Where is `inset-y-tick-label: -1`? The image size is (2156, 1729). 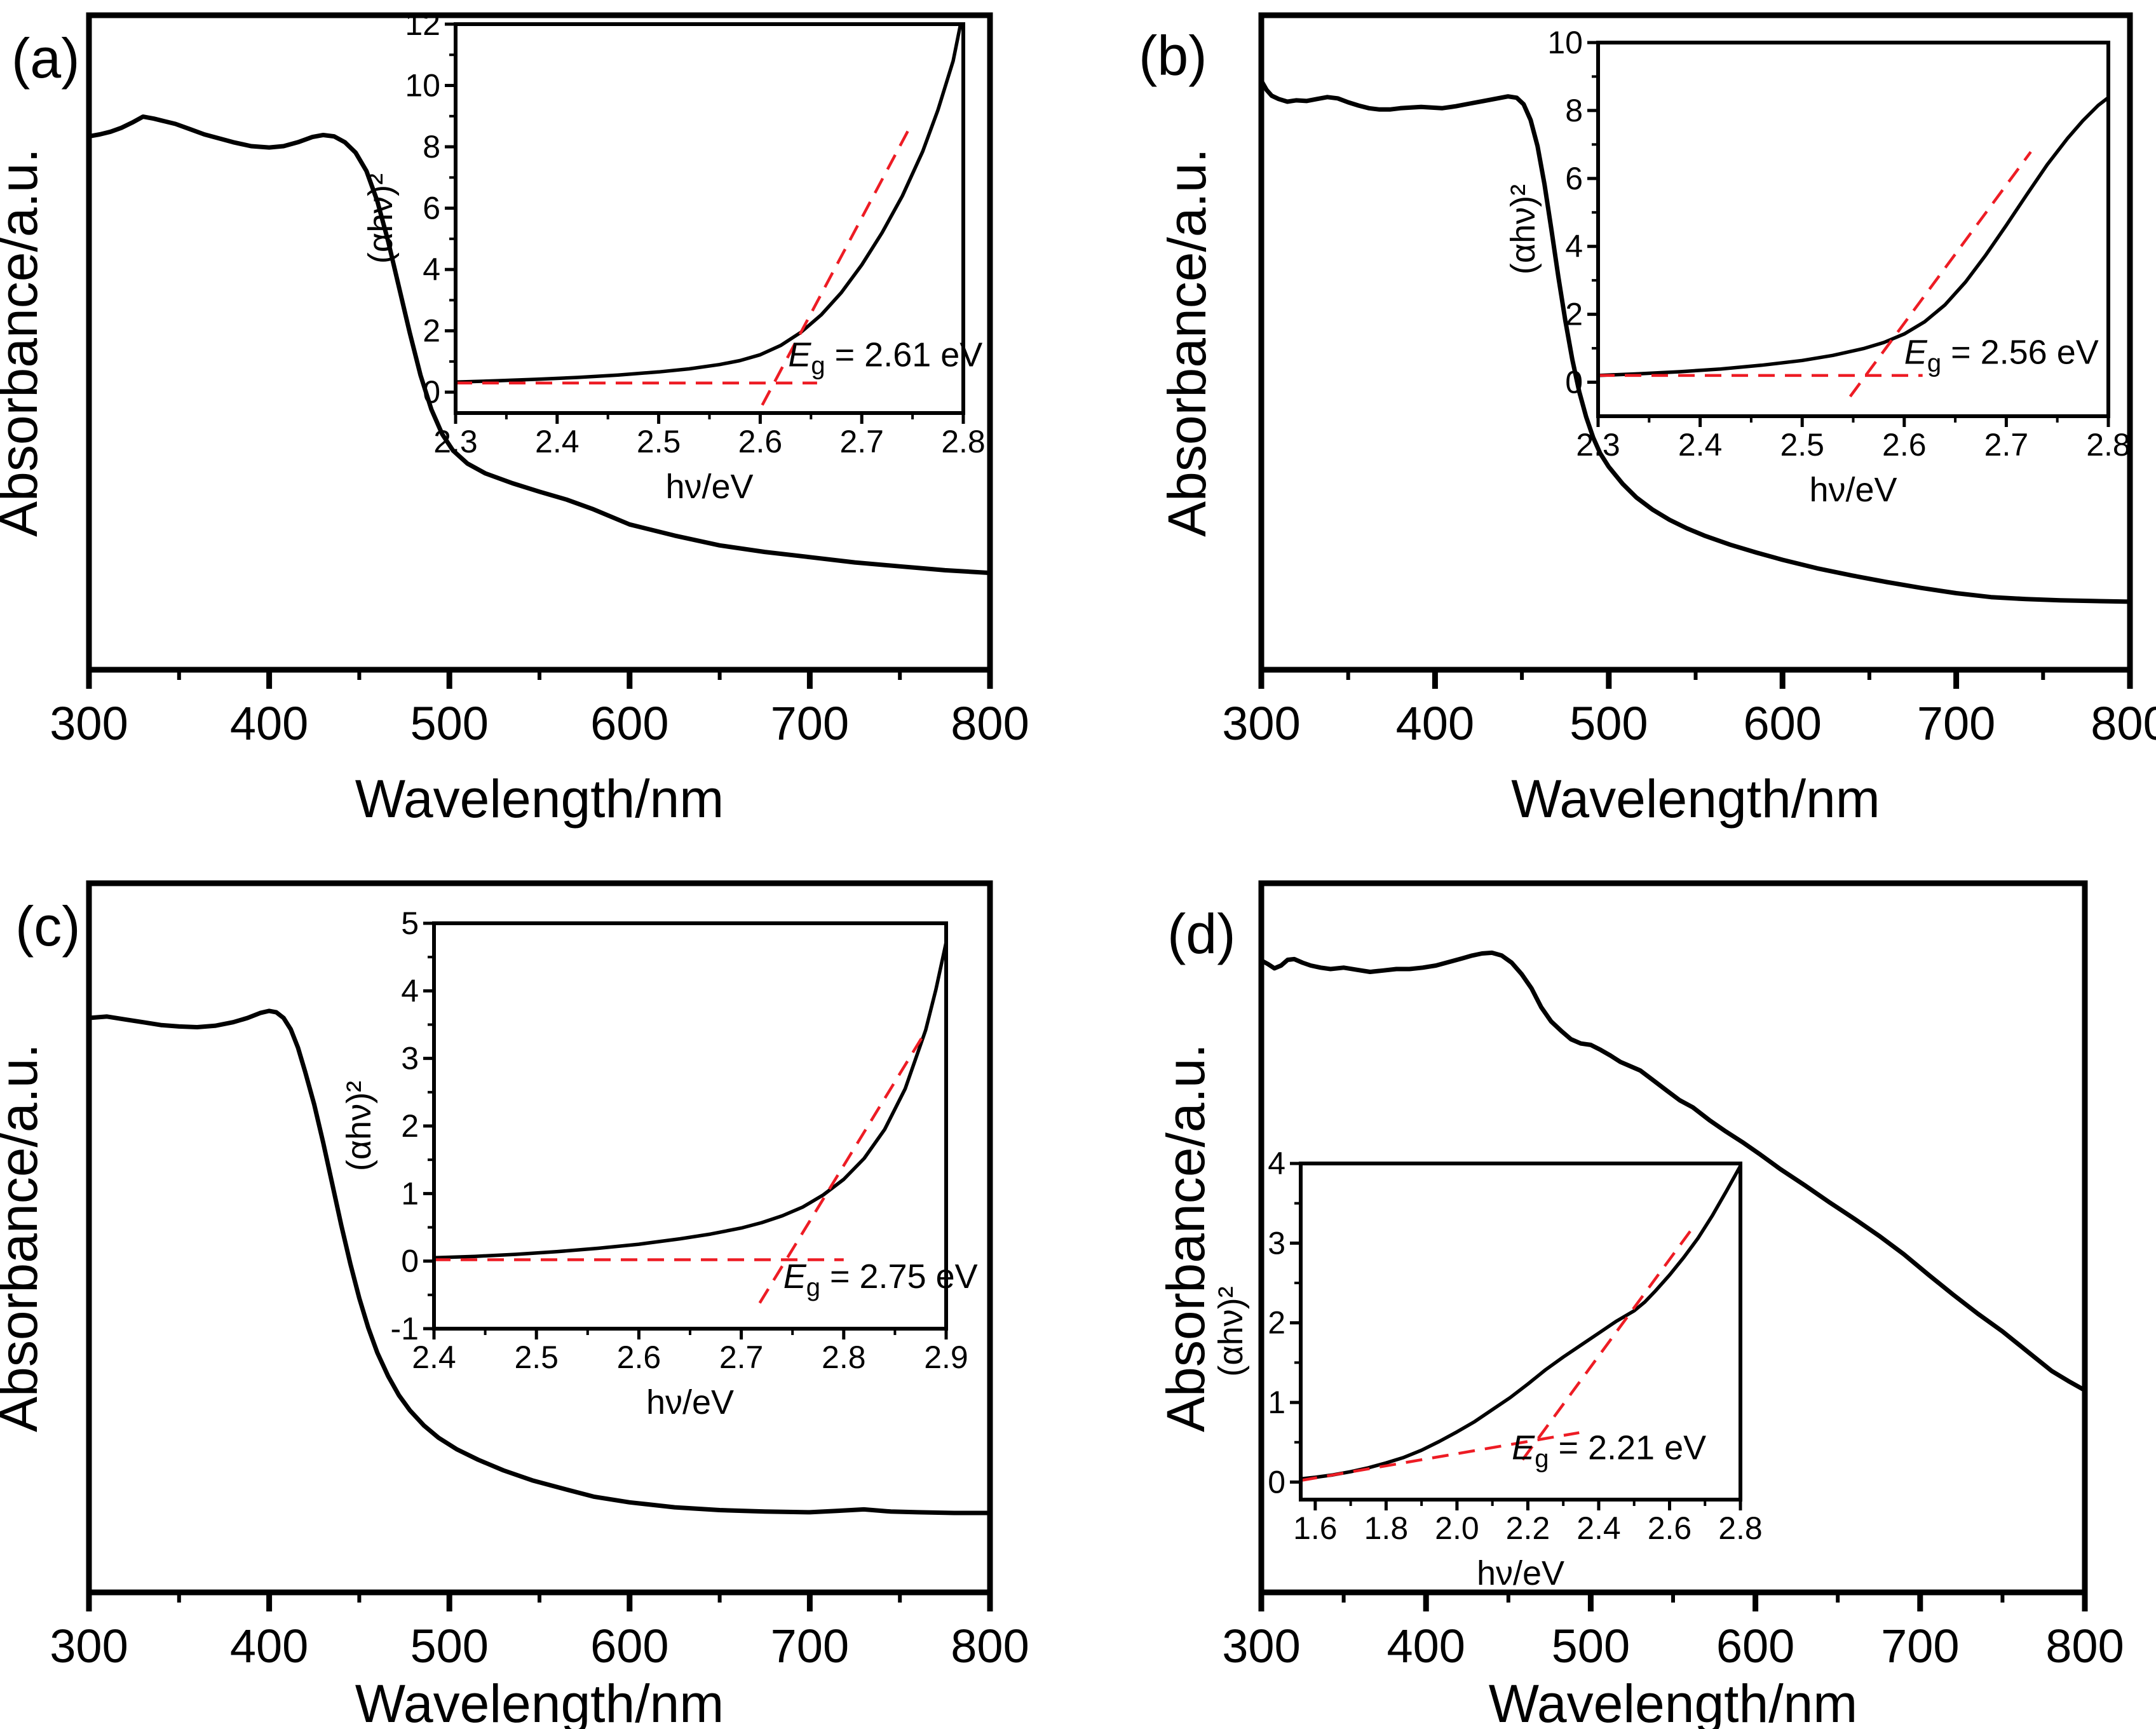
inset-y-tick-label: -1 is located at coordinates (405, 1329).